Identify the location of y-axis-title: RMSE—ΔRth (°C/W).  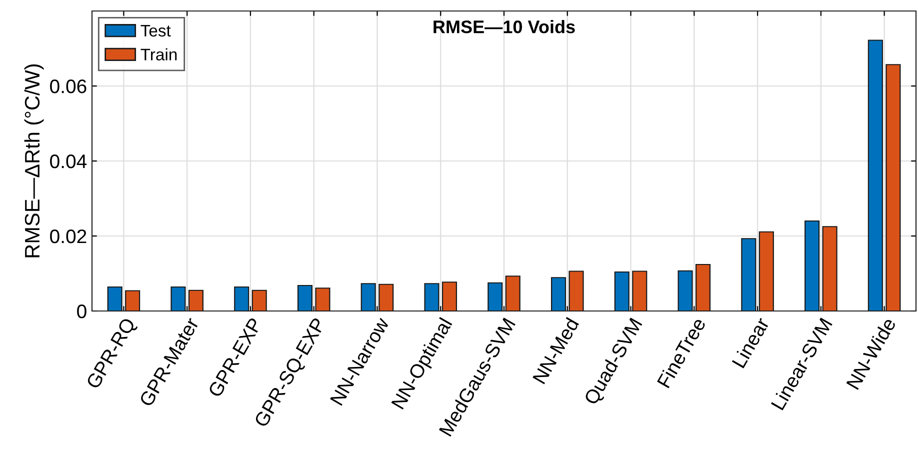
(34, 161).